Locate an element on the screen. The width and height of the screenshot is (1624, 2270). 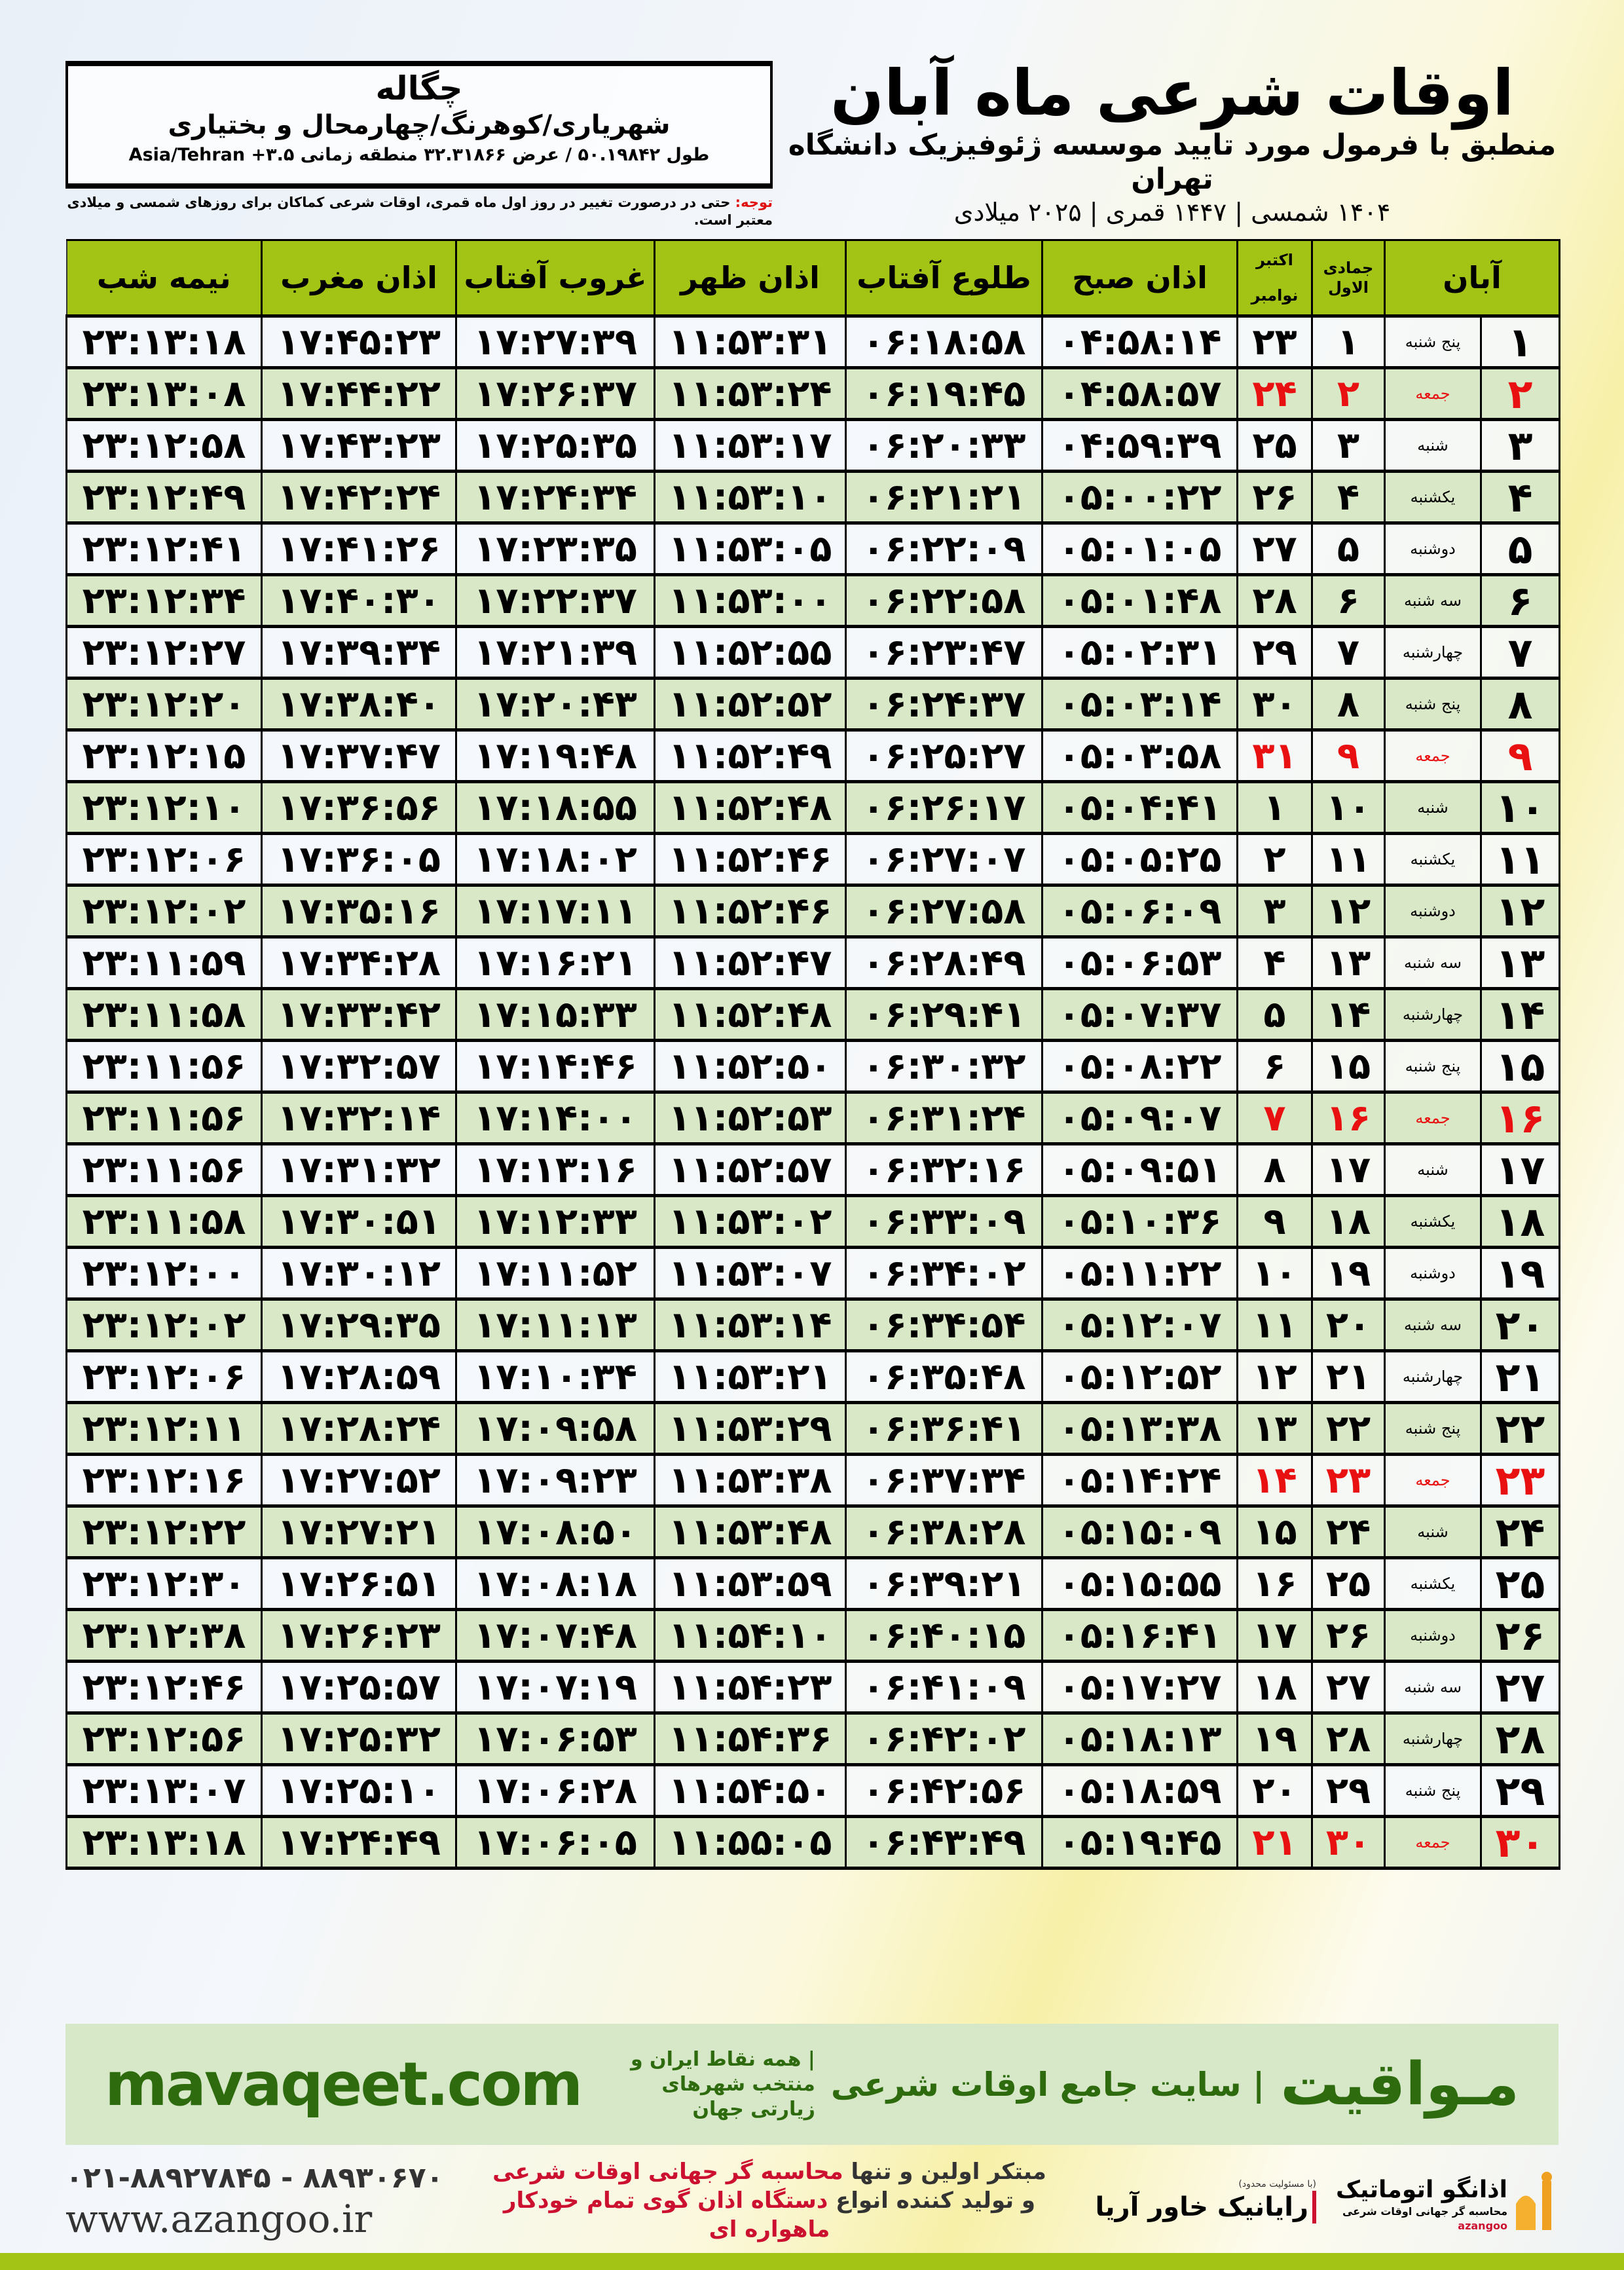
sunset-time: ۱۷:۱۷:۱۱ is located at coordinates (555, 911).